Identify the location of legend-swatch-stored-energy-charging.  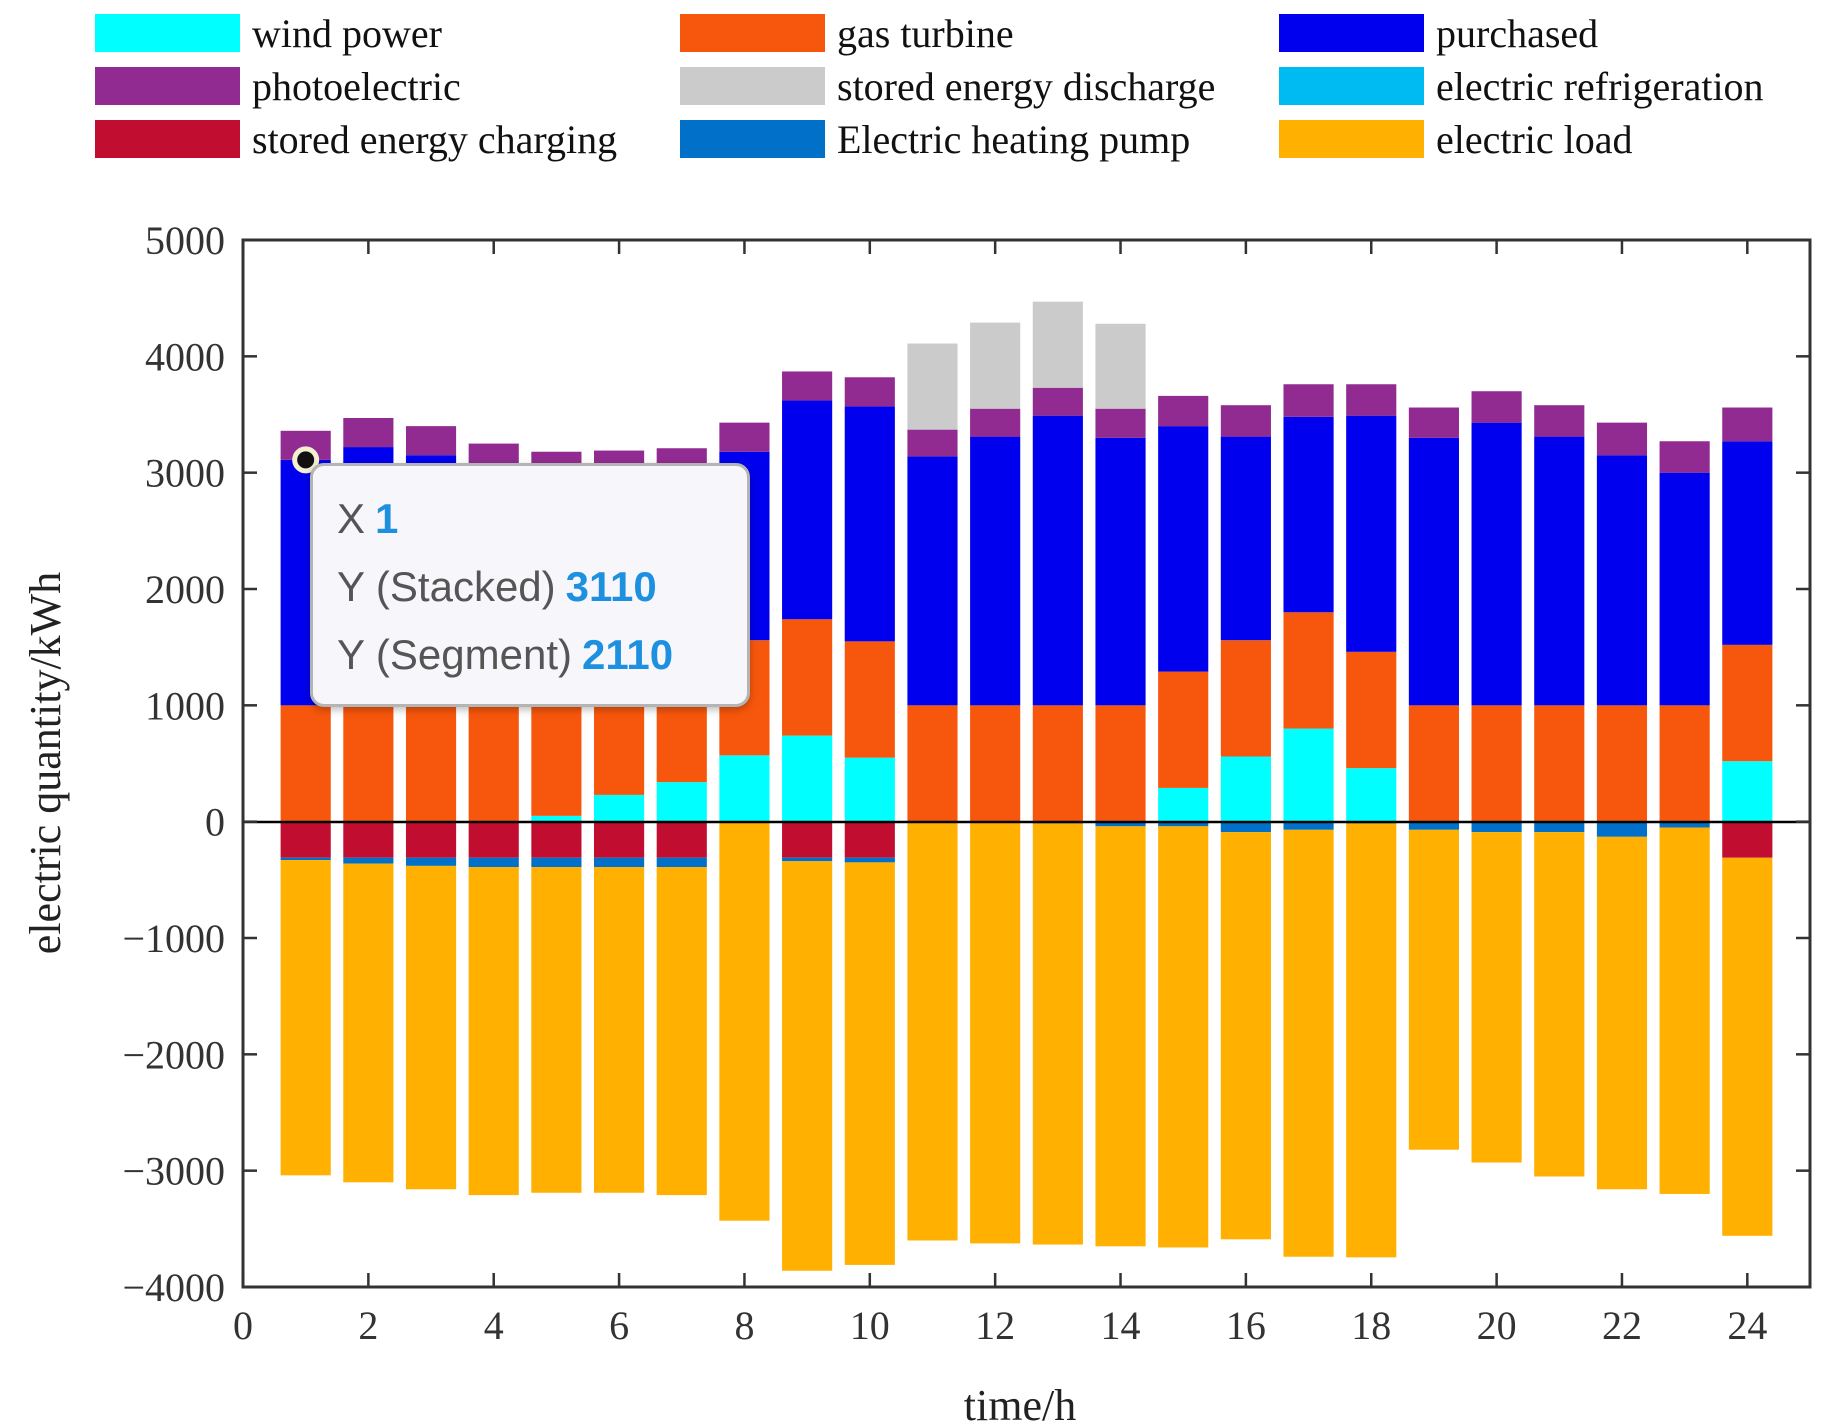
(167, 139).